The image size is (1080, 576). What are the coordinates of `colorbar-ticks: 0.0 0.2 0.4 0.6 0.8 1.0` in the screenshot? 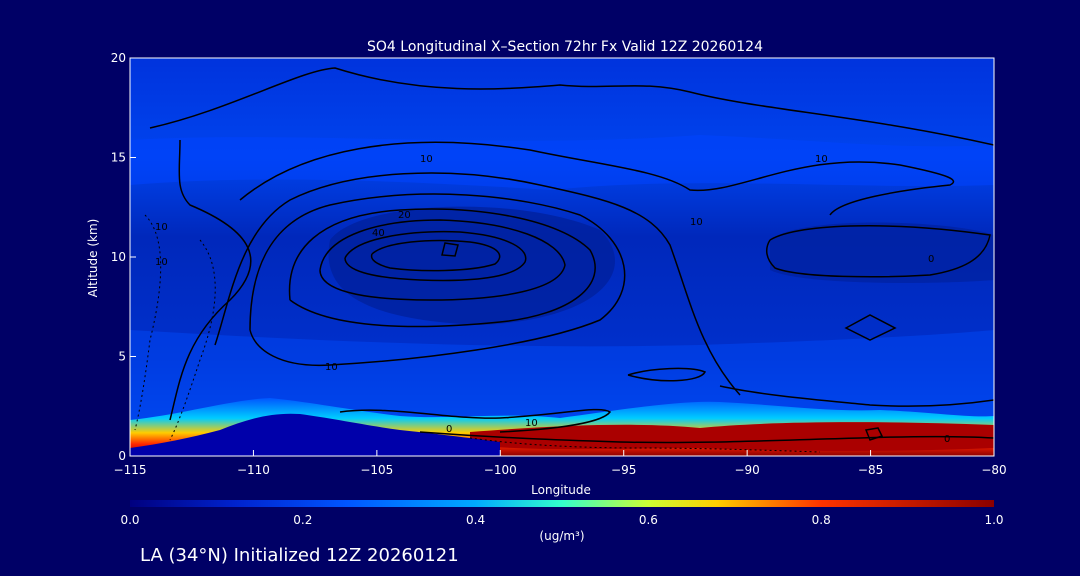 It's located at (561, 520).